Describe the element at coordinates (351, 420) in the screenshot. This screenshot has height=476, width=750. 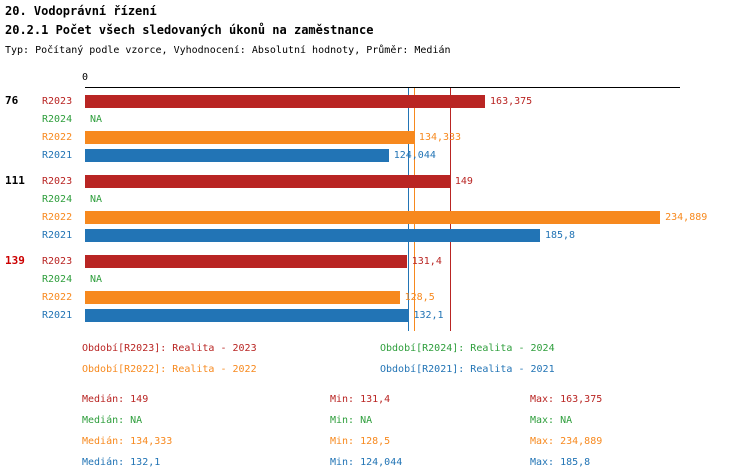
I see `stat-min: Min: NA` at that location.